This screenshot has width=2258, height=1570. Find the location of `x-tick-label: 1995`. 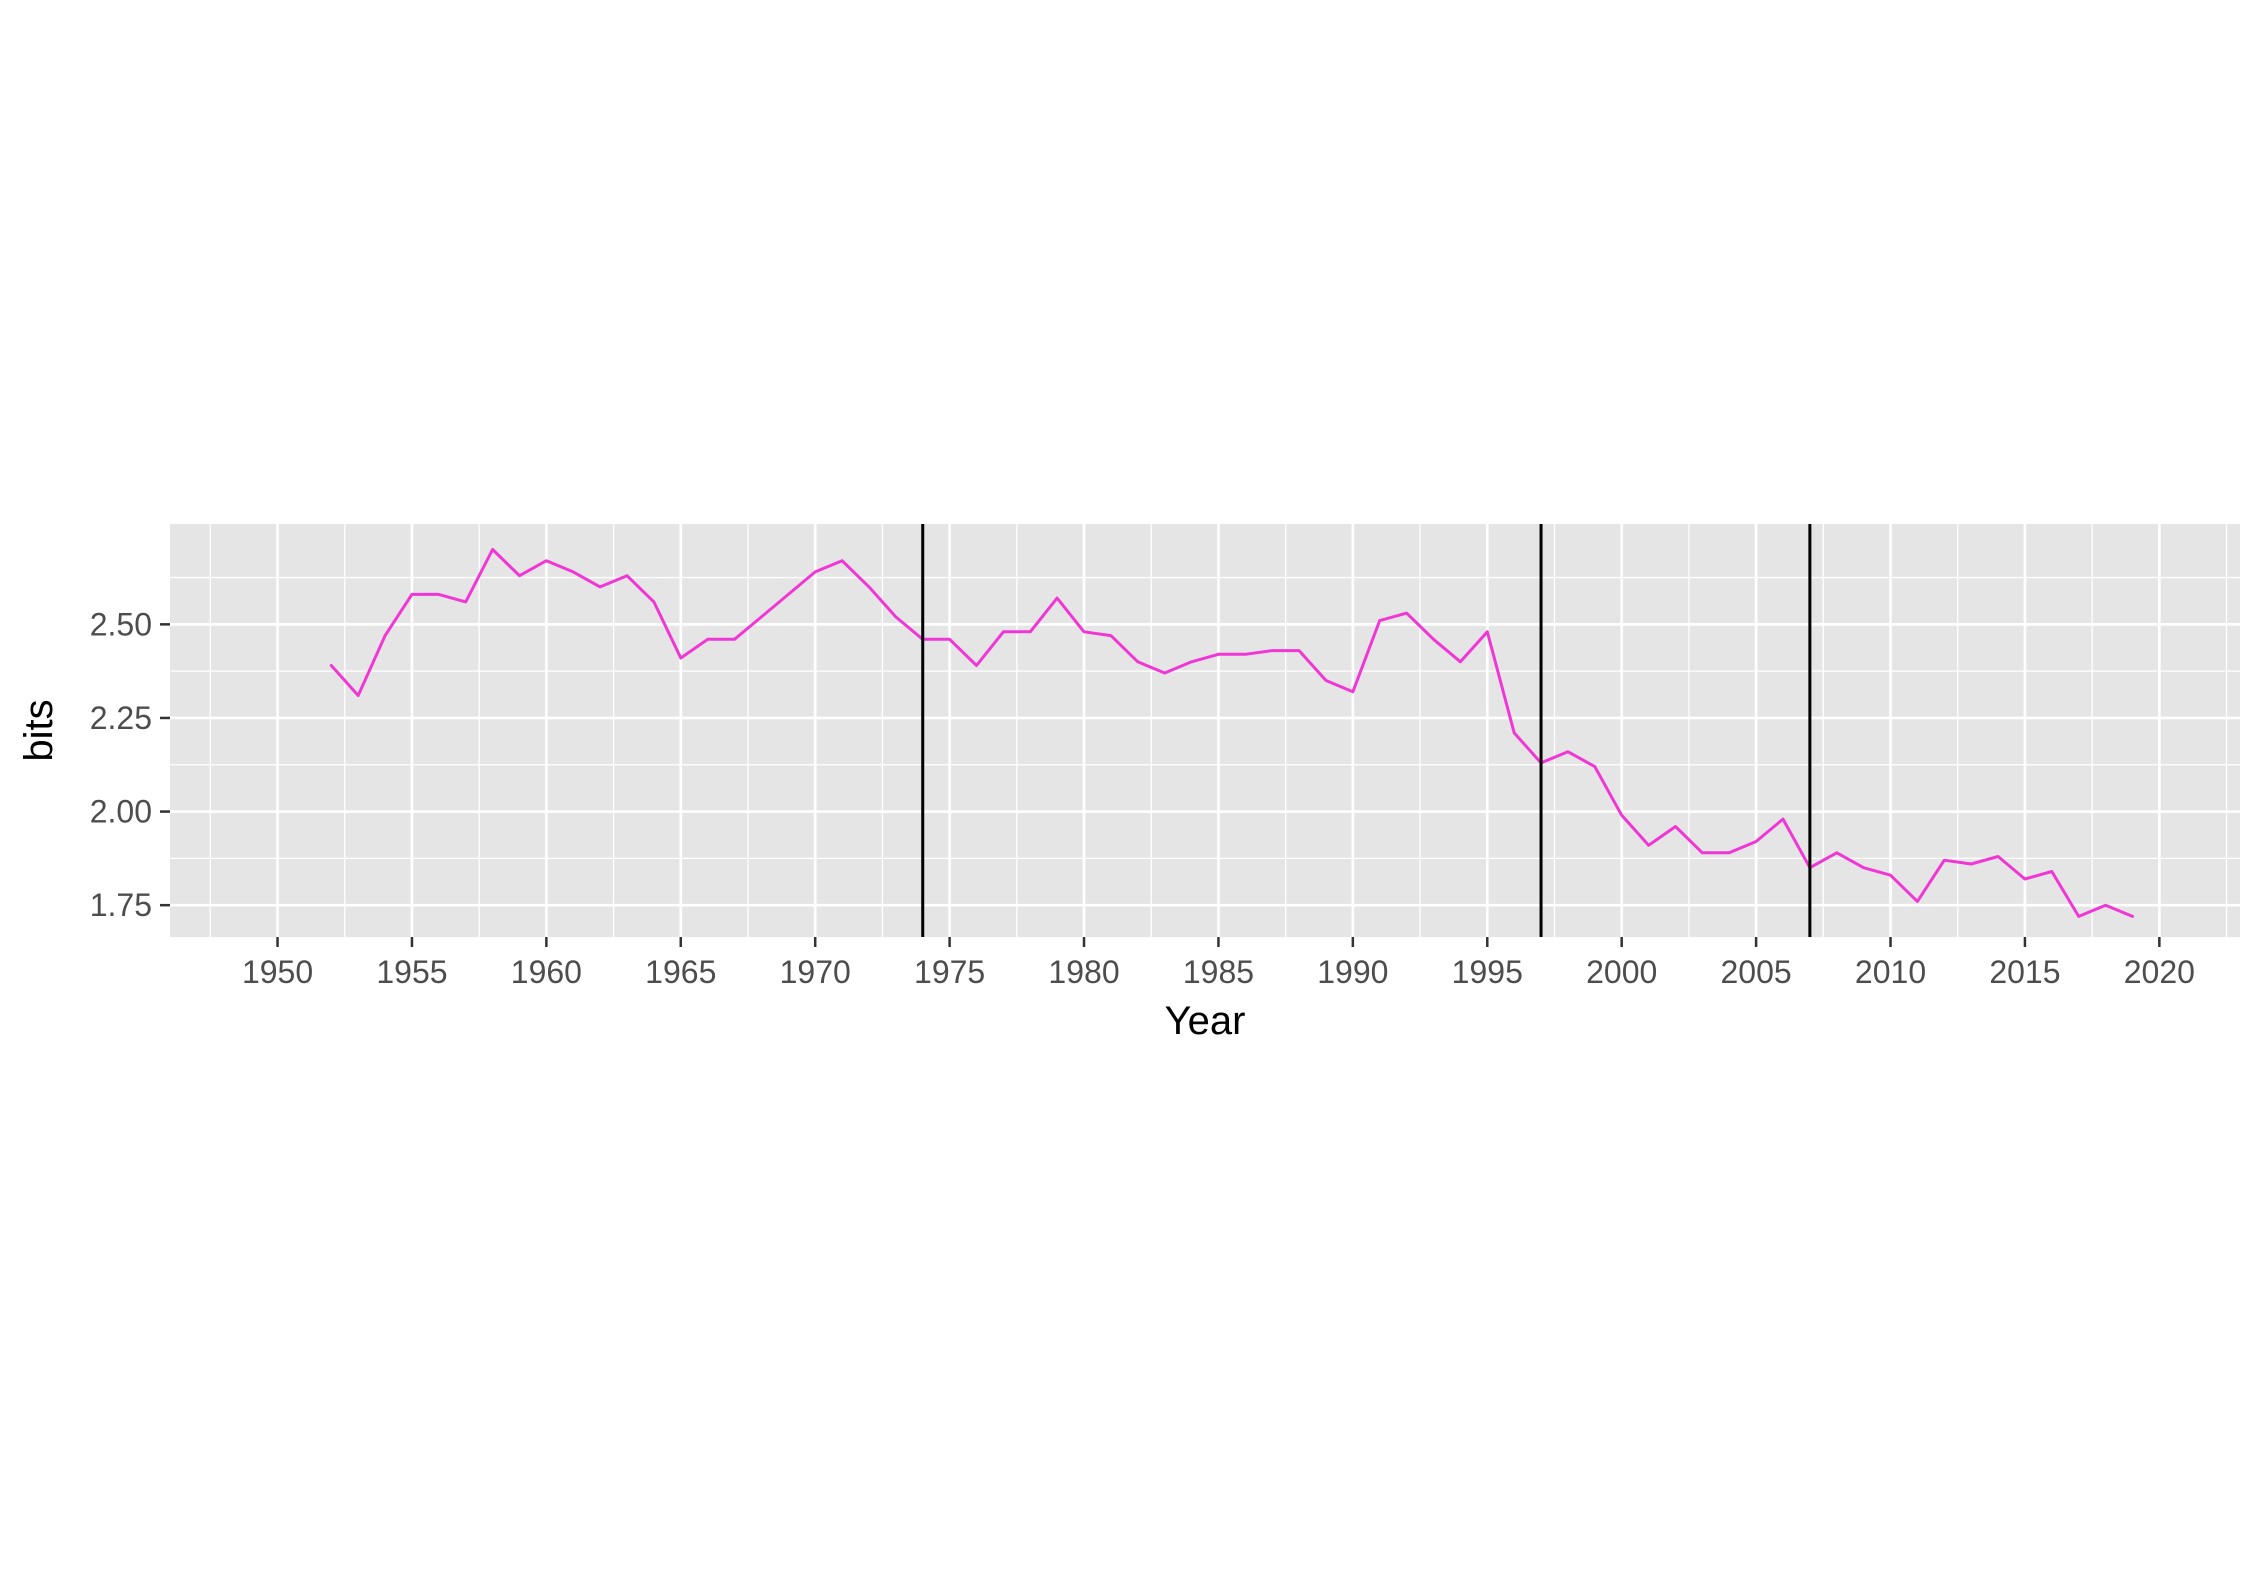

x-tick-label: 1995 is located at coordinates (1487, 972).